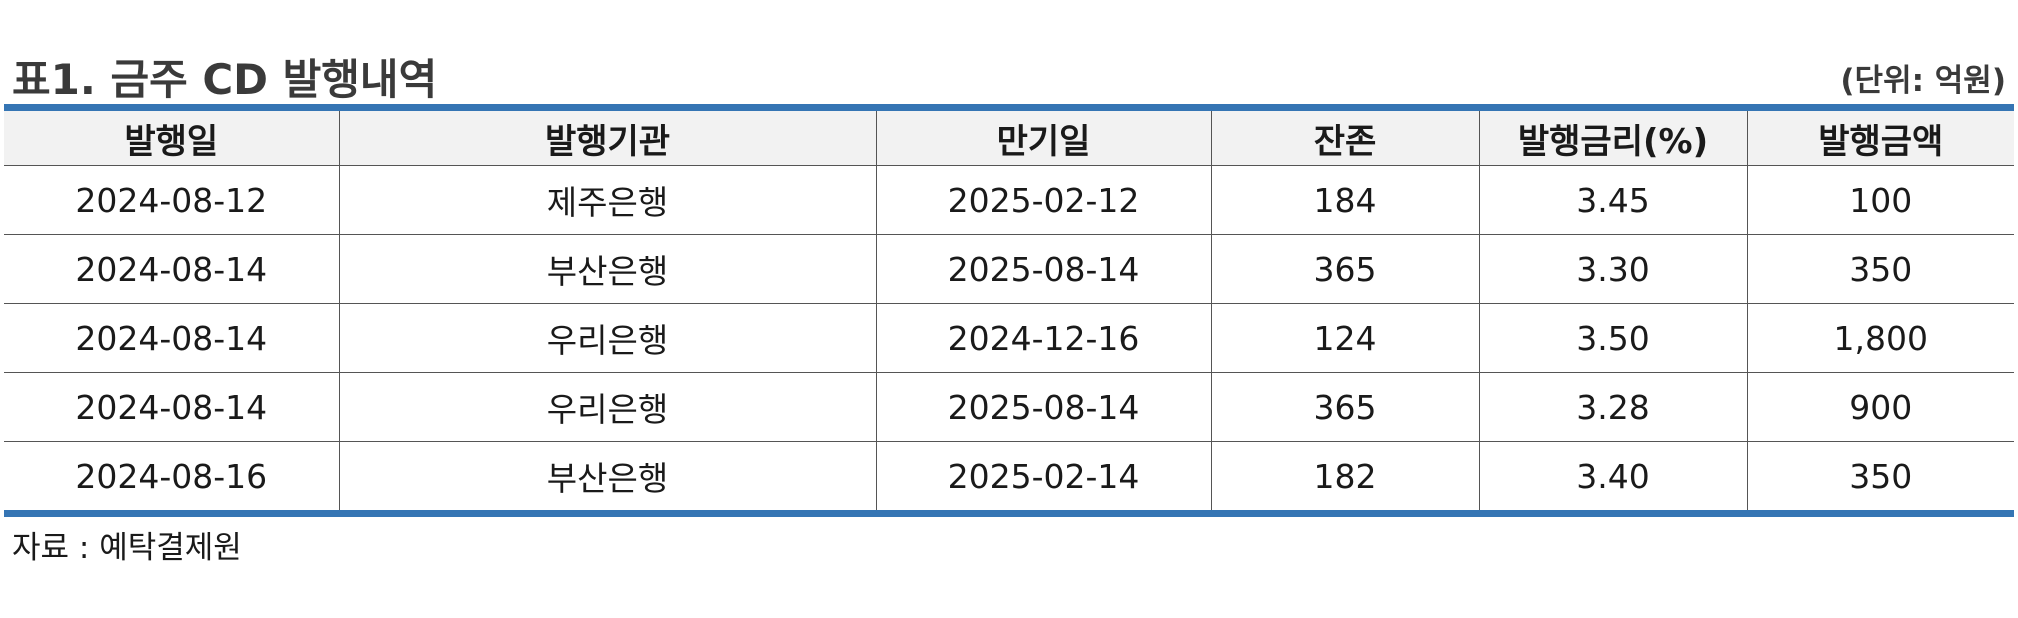 The width and height of the screenshot is (2018, 618). What do you see at coordinates (1880, 407) in the screenshot?
I see `cell-issue-amount: 900` at bounding box center [1880, 407].